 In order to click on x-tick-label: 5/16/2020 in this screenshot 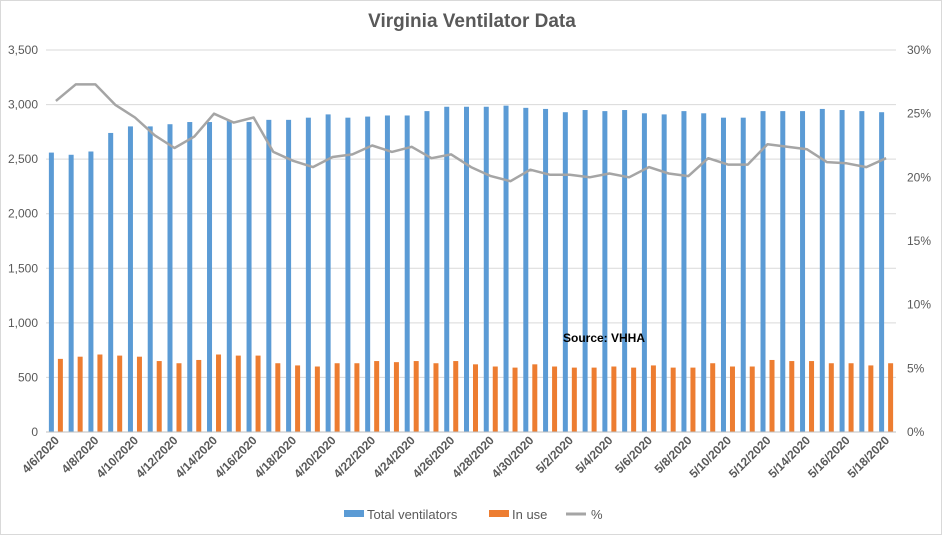, I will do `click(829, 457)`.